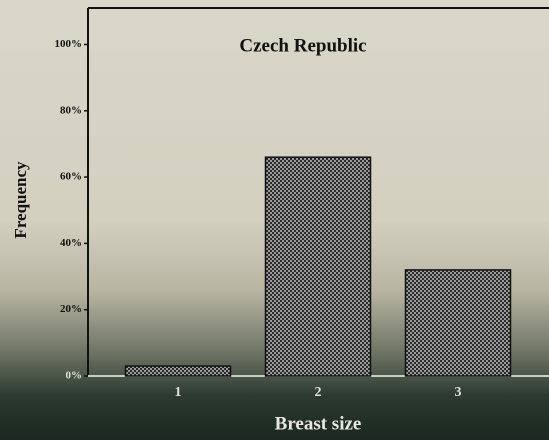 Image resolution: width=549 pixels, height=440 pixels. What do you see at coordinates (318, 423) in the screenshot?
I see `x-axis-label: Breast size` at bounding box center [318, 423].